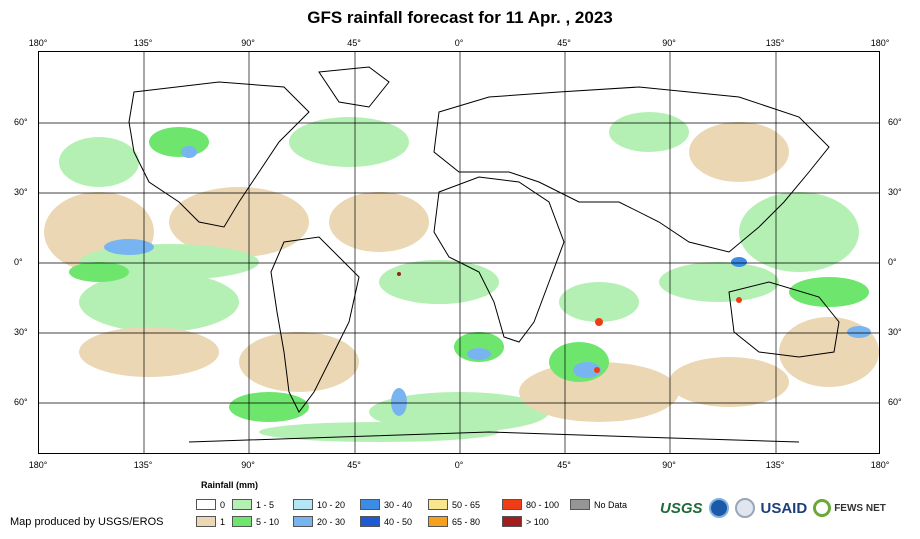 The height and width of the screenshot is (539, 920). I want to click on legend-label: 10 - 20, so click(331, 504).